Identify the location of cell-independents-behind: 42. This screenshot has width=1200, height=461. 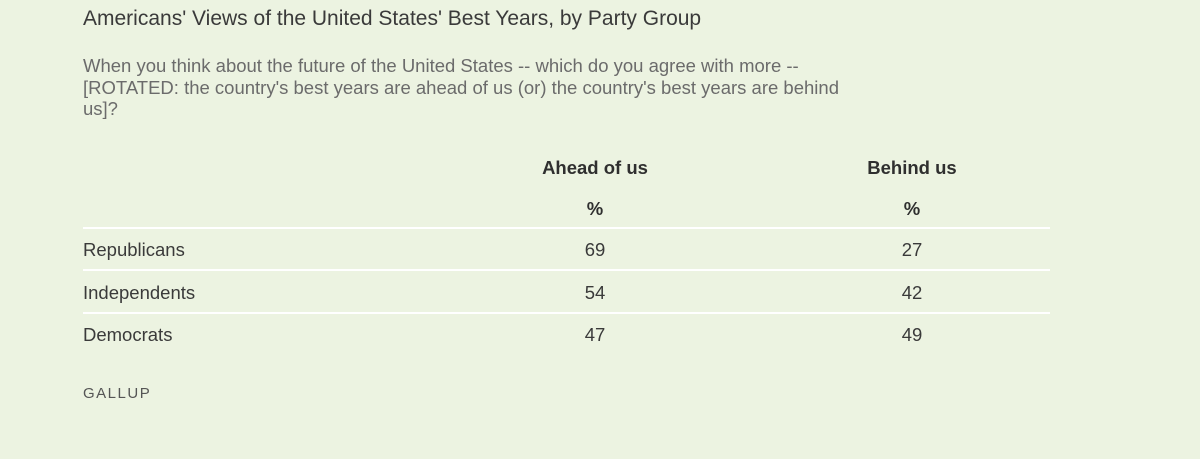
(912, 292).